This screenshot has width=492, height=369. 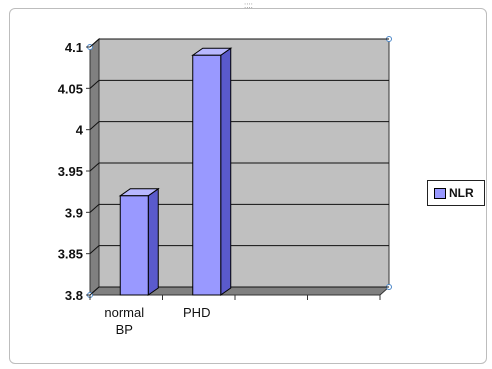 I want to click on legend-label-nlr: NLR, so click(x=461, y=193).